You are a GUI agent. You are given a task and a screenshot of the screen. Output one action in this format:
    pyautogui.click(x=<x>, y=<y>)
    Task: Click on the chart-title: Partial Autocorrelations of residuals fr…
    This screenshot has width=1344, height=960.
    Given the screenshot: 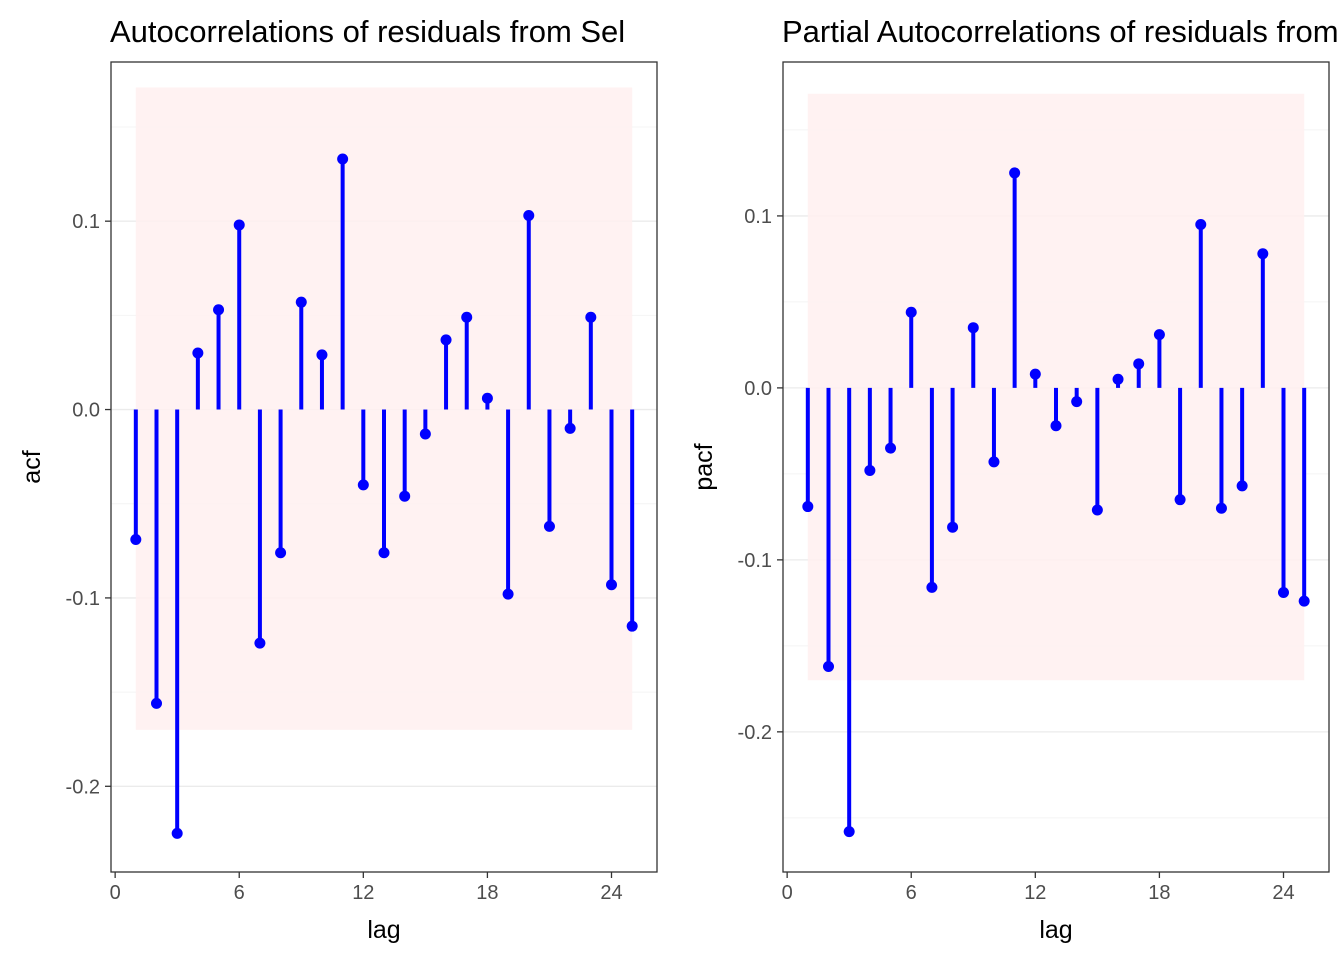 What is the action you would take?
    pyautogui.click(x=1063, y=31)
    